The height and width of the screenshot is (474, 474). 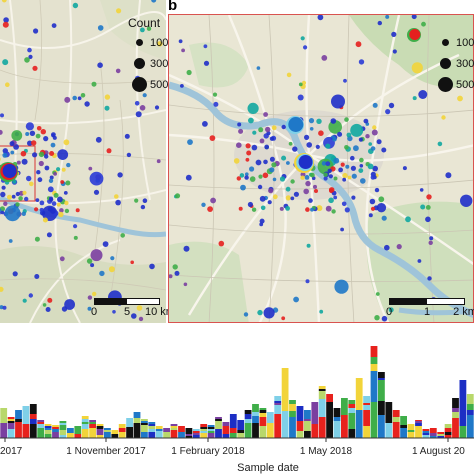 I want to click on legend-entry: 100, so click(x=148, y=42).